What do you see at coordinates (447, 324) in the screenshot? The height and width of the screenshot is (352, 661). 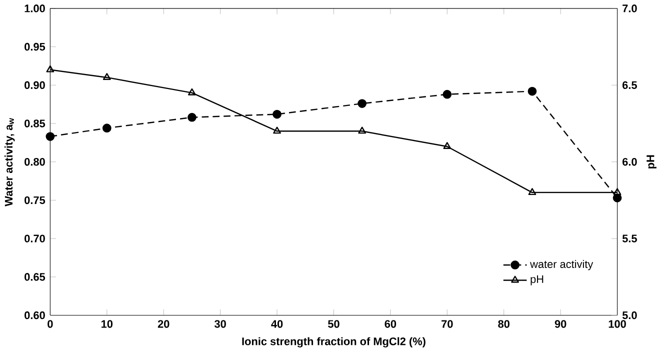 I see `x-tick-label: 70` at bounding box center [447, 324].